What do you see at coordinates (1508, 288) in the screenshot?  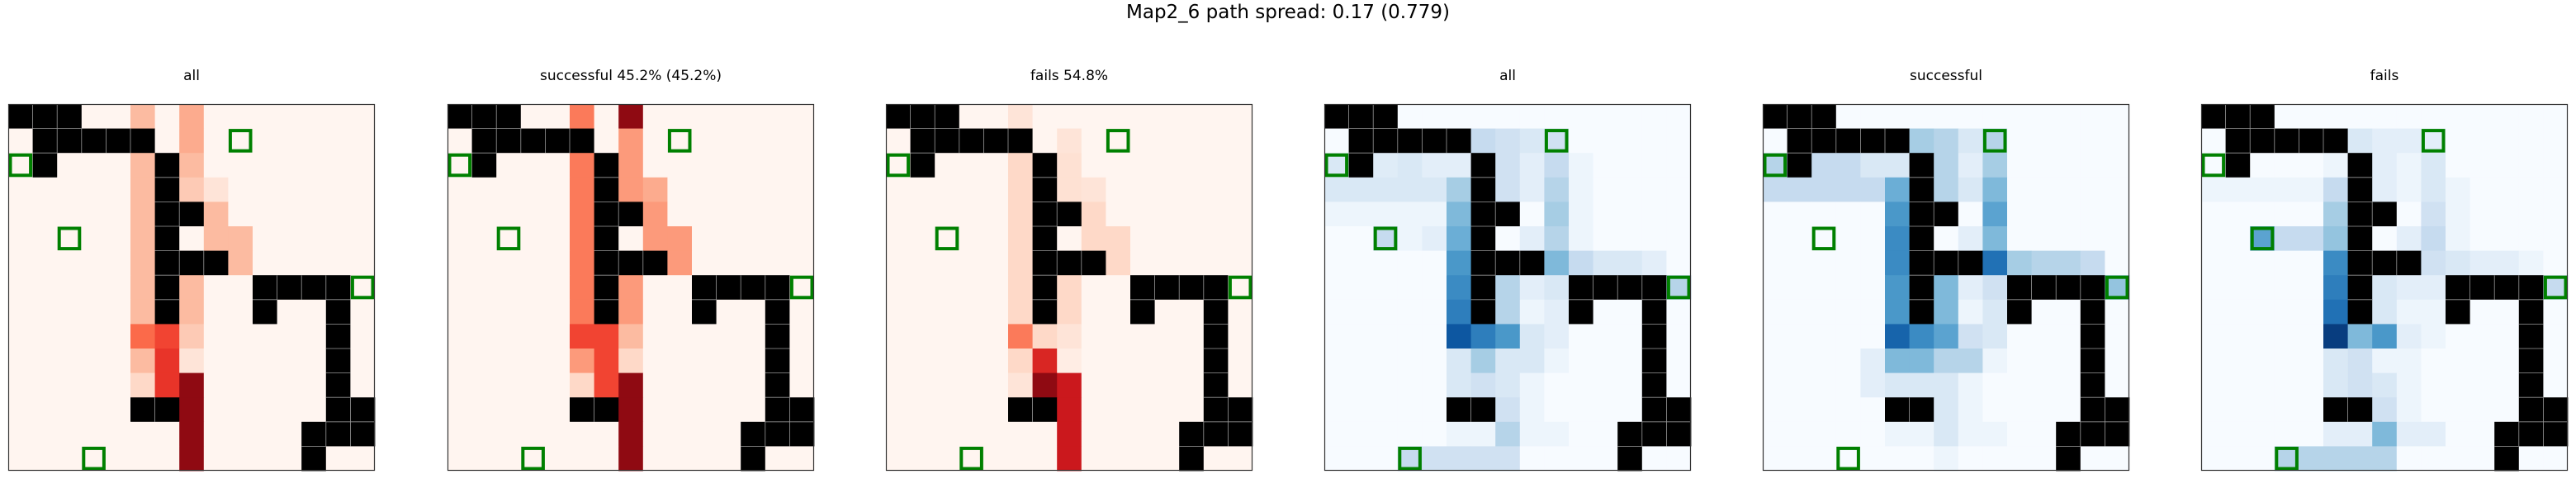 I see `plot-frame` at bounding box center [1508, 288].